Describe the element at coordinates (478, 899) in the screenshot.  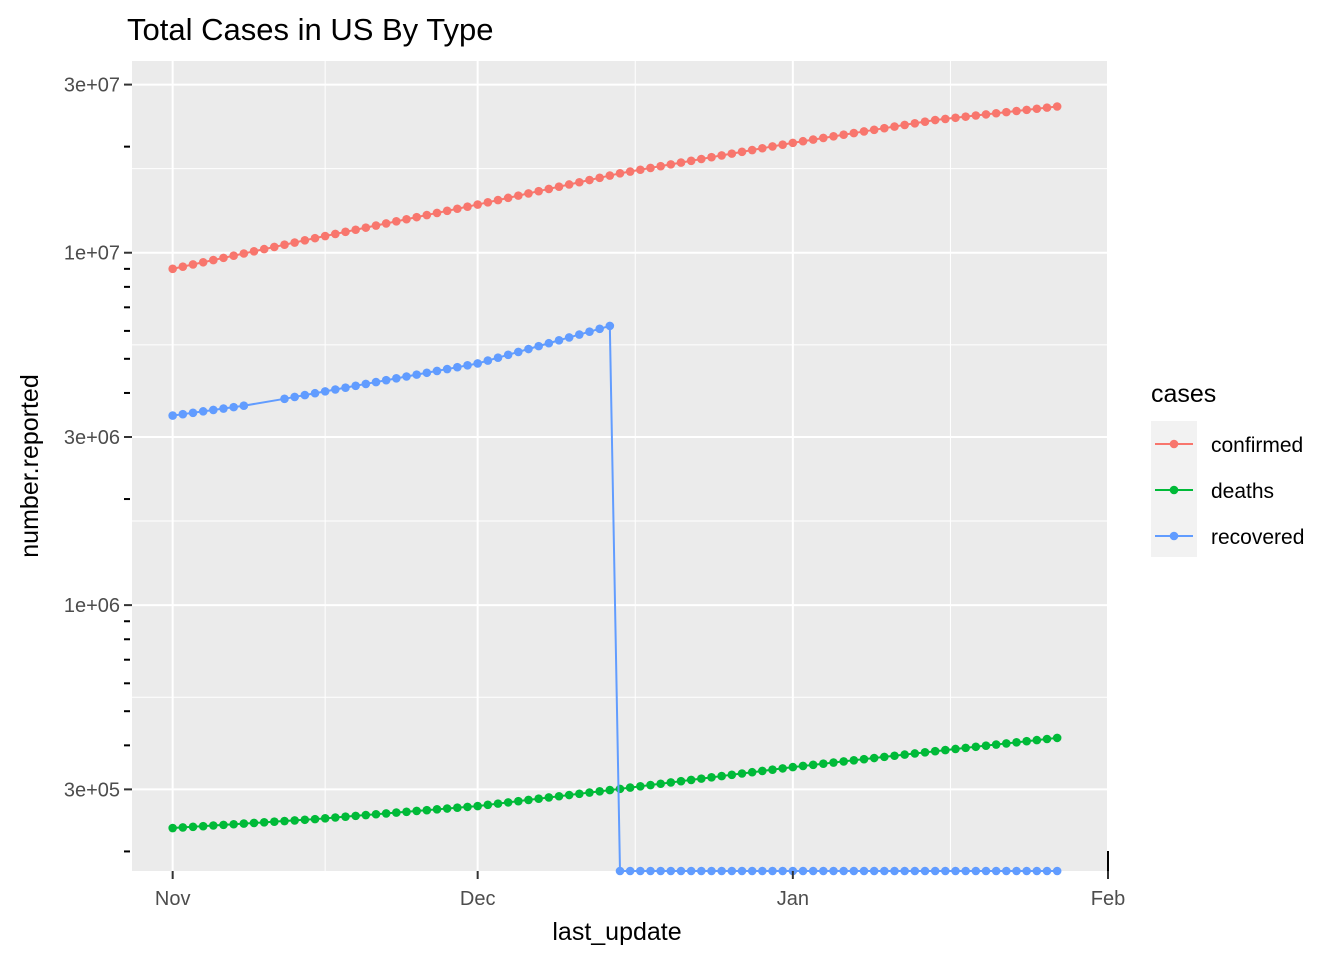
I see `x-tick-label: Dec` at that location.